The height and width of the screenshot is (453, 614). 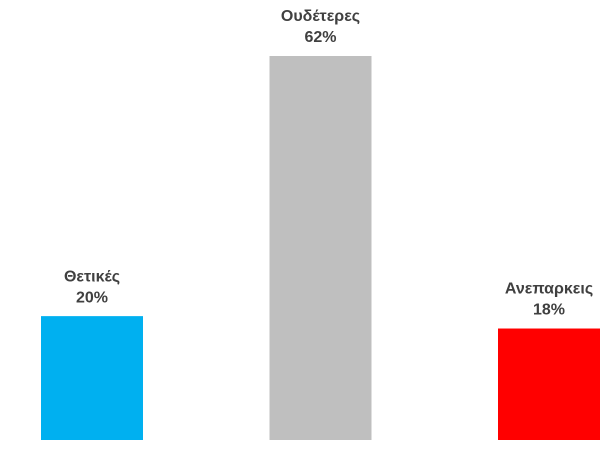 What do you see at coordinates (92, 297) in the screenshot?
I see `value-label: 20%` at bounding box center [92, 297].